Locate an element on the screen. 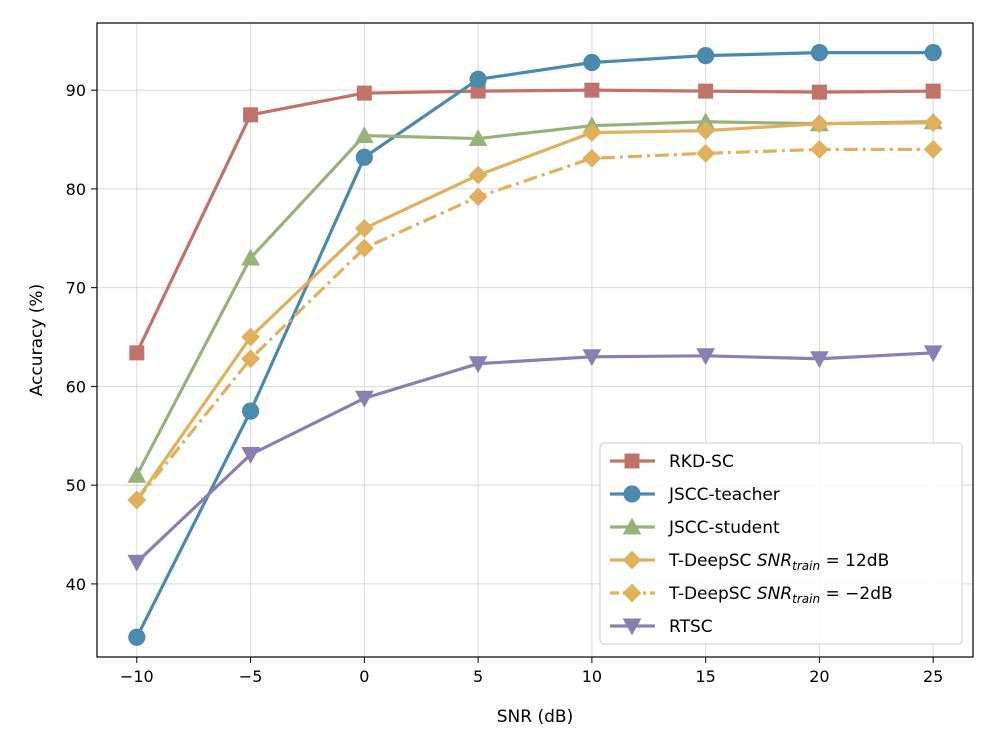 The height and width of the screenshot is (752, 996). x-tick-label: 20 is located at coordinates (819, 676).